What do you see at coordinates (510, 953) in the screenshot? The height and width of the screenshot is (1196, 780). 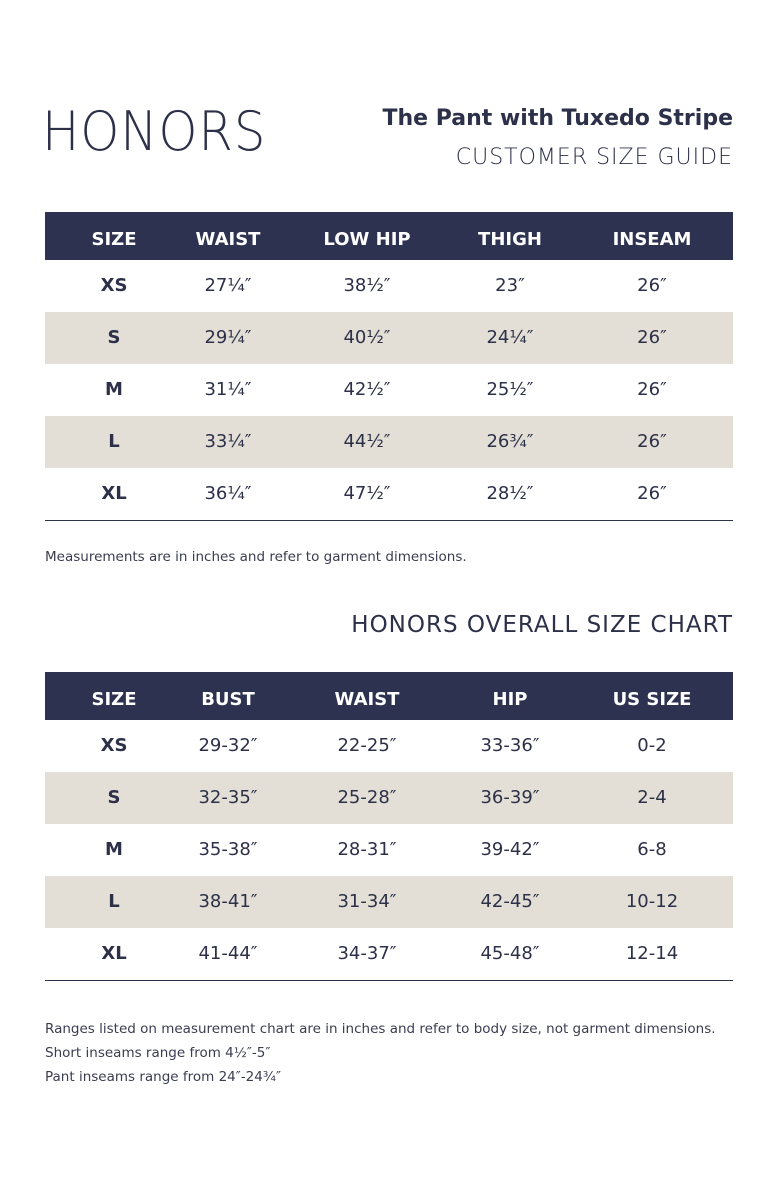 I see `table-cell: 45-48″` at bounding box center [510, 953].